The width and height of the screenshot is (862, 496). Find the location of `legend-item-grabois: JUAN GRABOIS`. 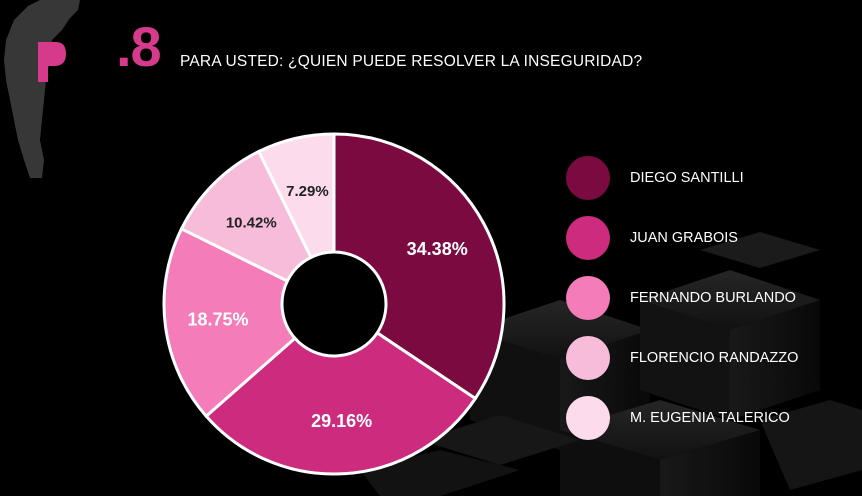

legend-item-grabois: JUAN GRABOIS is located at coordinates (706, 238).